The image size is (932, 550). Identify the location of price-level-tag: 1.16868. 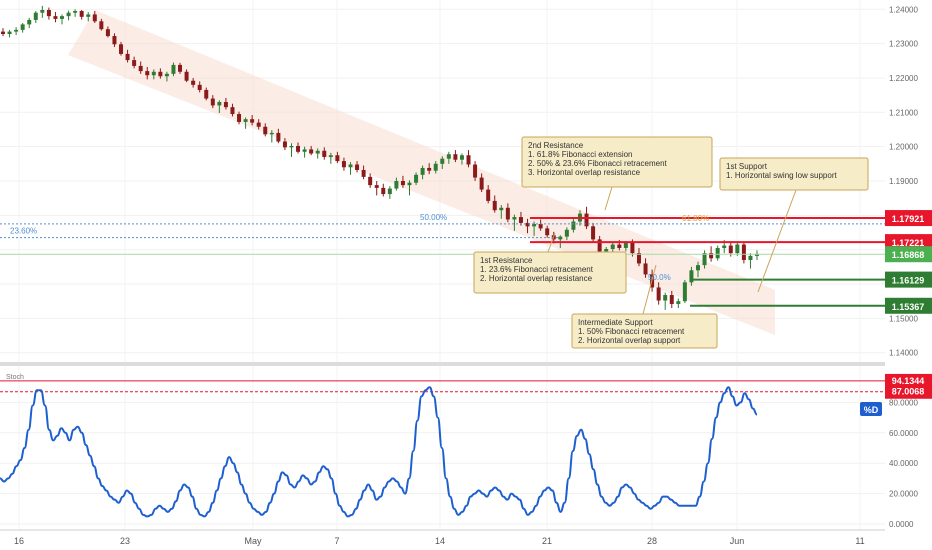
(908, 254).